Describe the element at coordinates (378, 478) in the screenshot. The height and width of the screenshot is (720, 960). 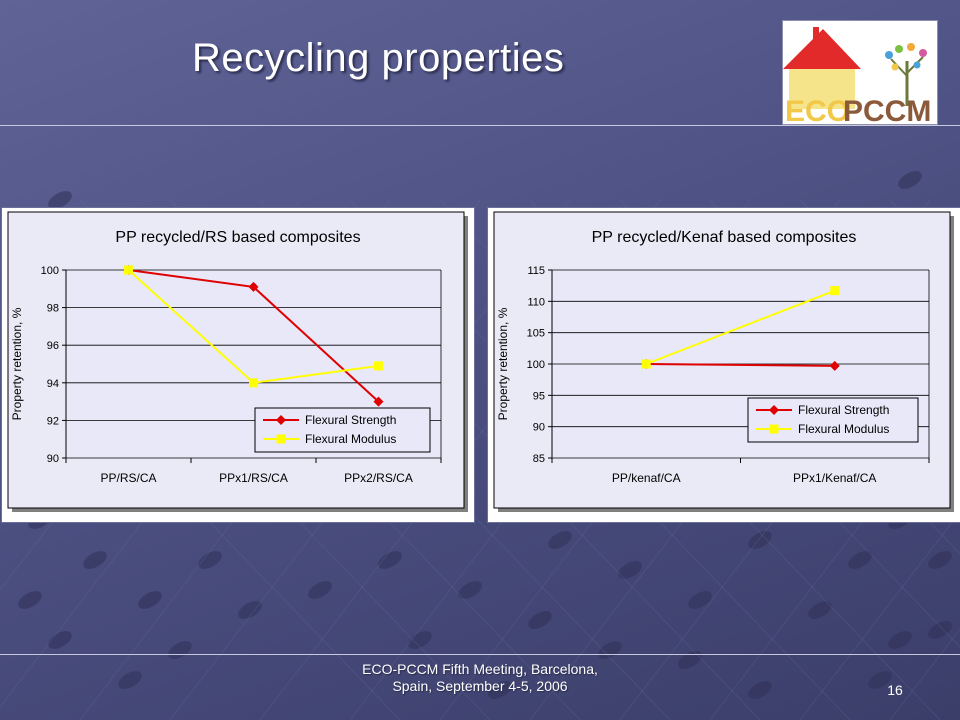
I see `x-tick-label: PPx2/RS/CA` at that location.